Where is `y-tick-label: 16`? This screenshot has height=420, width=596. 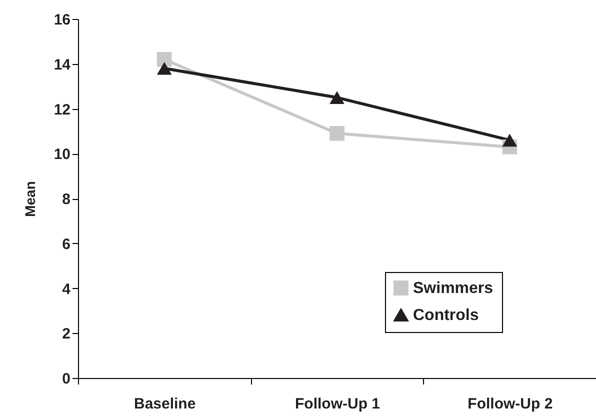 y-tick-label: 16 is located at coordinates (62, 20).